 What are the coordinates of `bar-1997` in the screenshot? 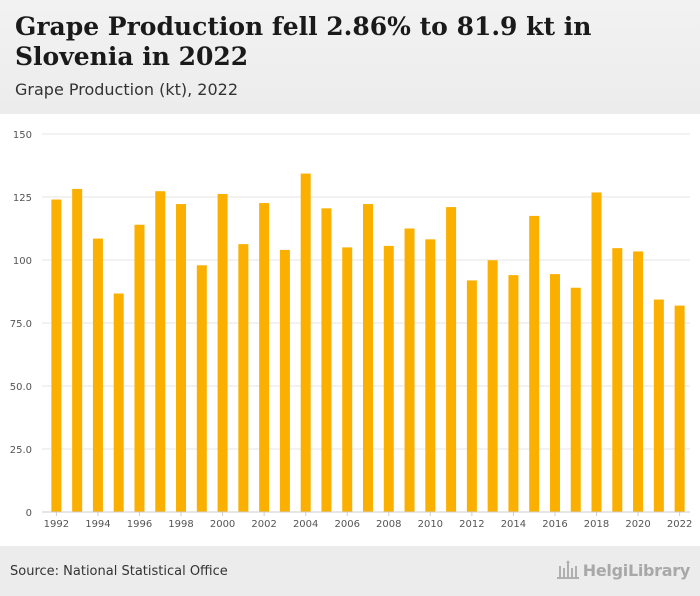 It's located at (160, 351).